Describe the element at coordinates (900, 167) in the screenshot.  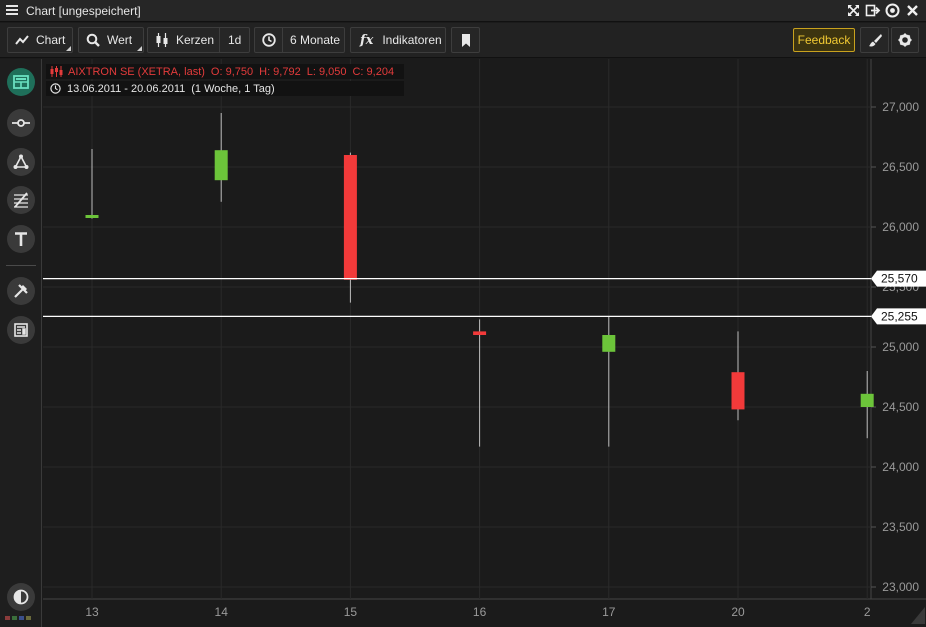
I see `y-tick-label: 26,500` at that location.